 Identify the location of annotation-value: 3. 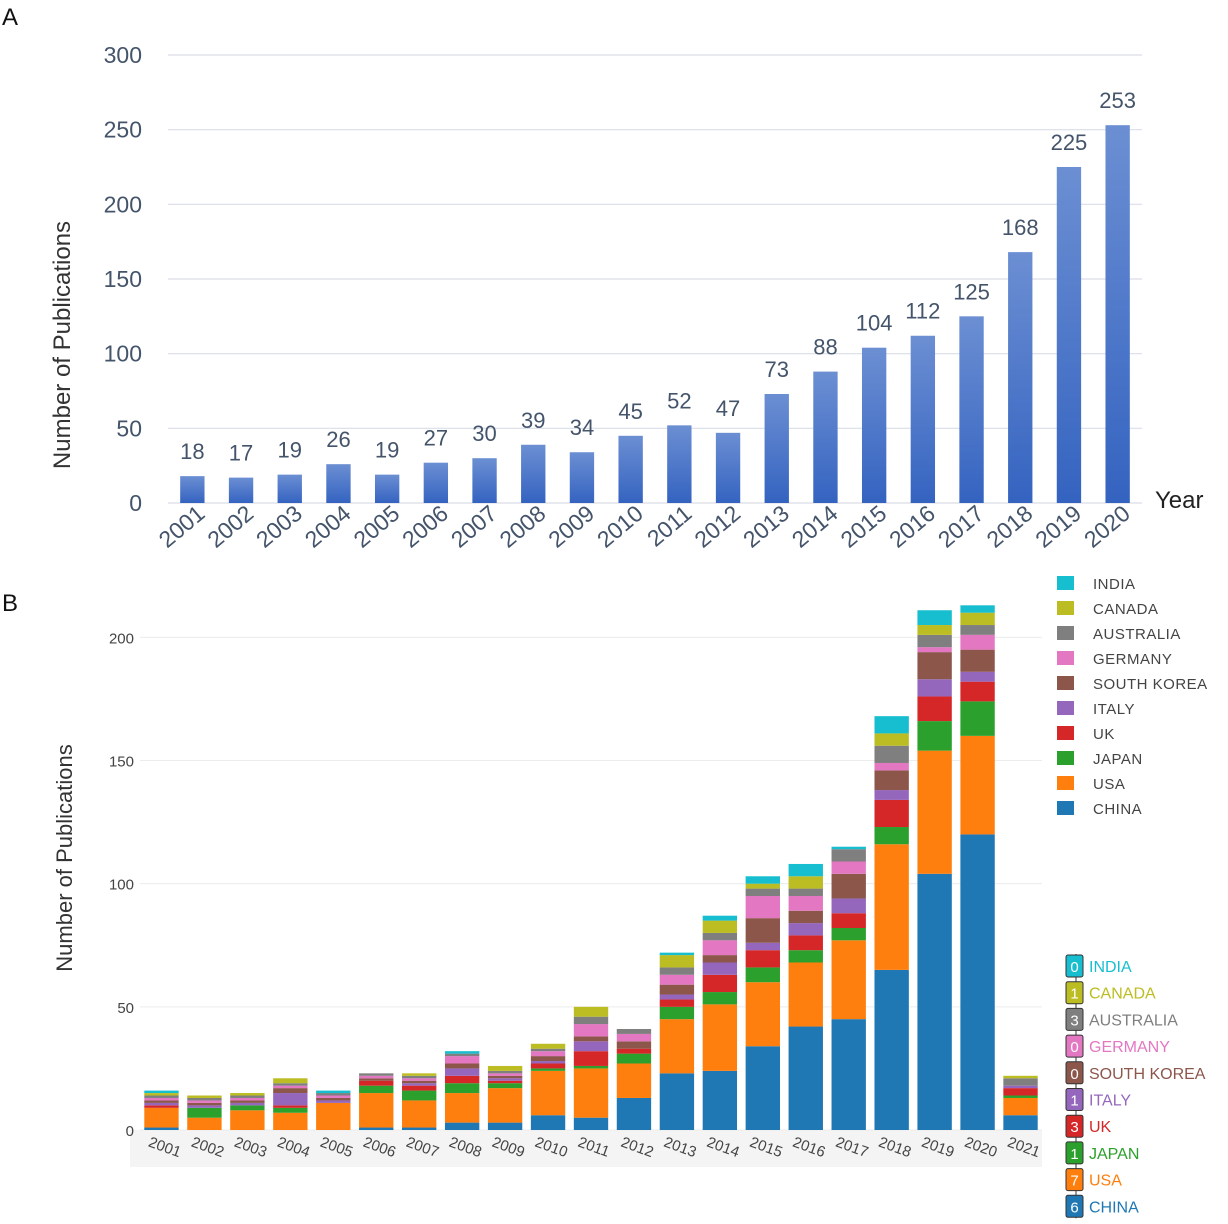
(1074, 1127).